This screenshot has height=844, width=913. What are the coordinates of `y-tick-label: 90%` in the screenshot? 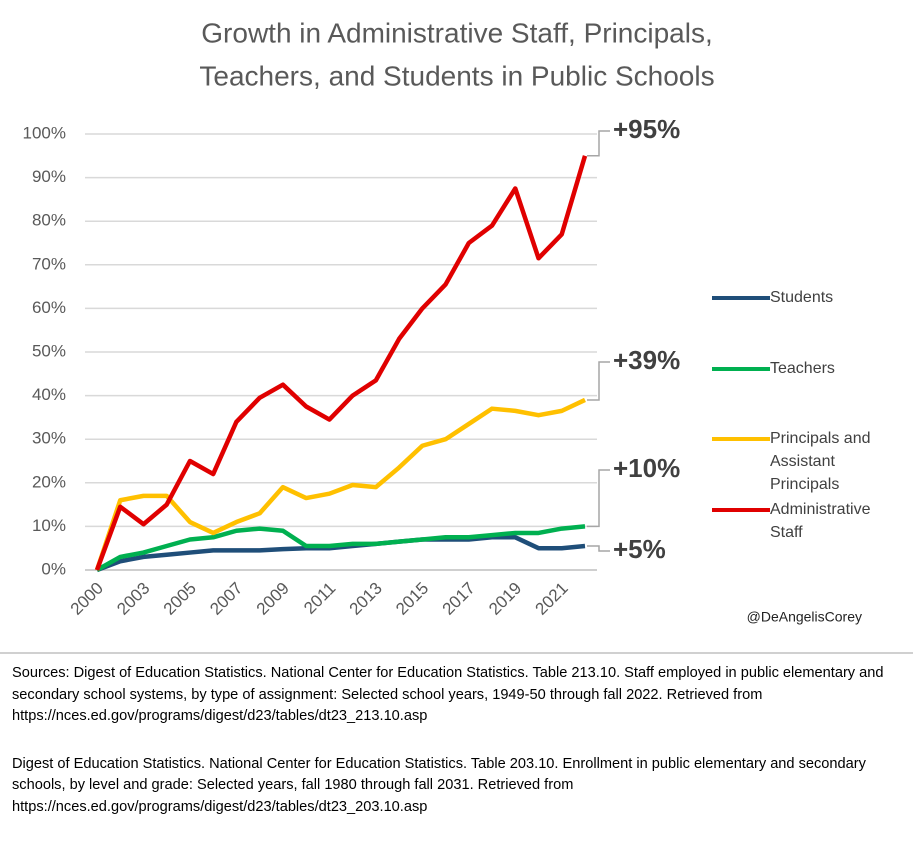 It's located at (49, 176).